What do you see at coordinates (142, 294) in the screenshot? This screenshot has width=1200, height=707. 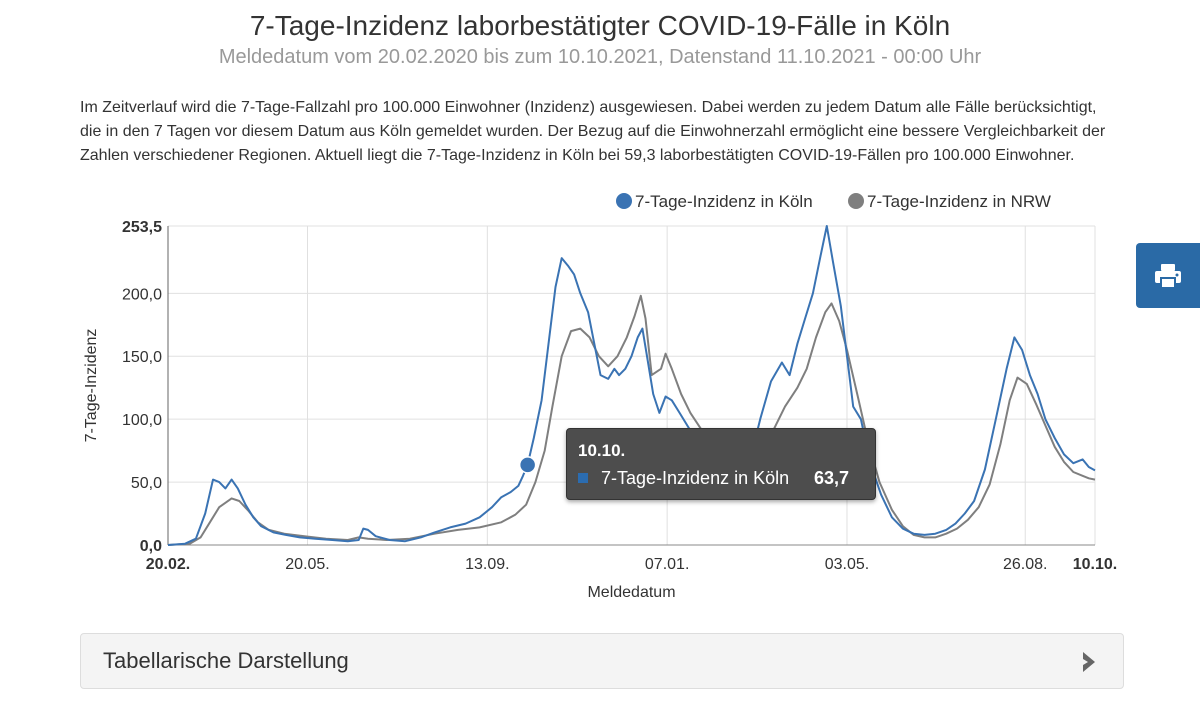 I see `y-tick-label: 200,0` at bounding box center [142, 294].